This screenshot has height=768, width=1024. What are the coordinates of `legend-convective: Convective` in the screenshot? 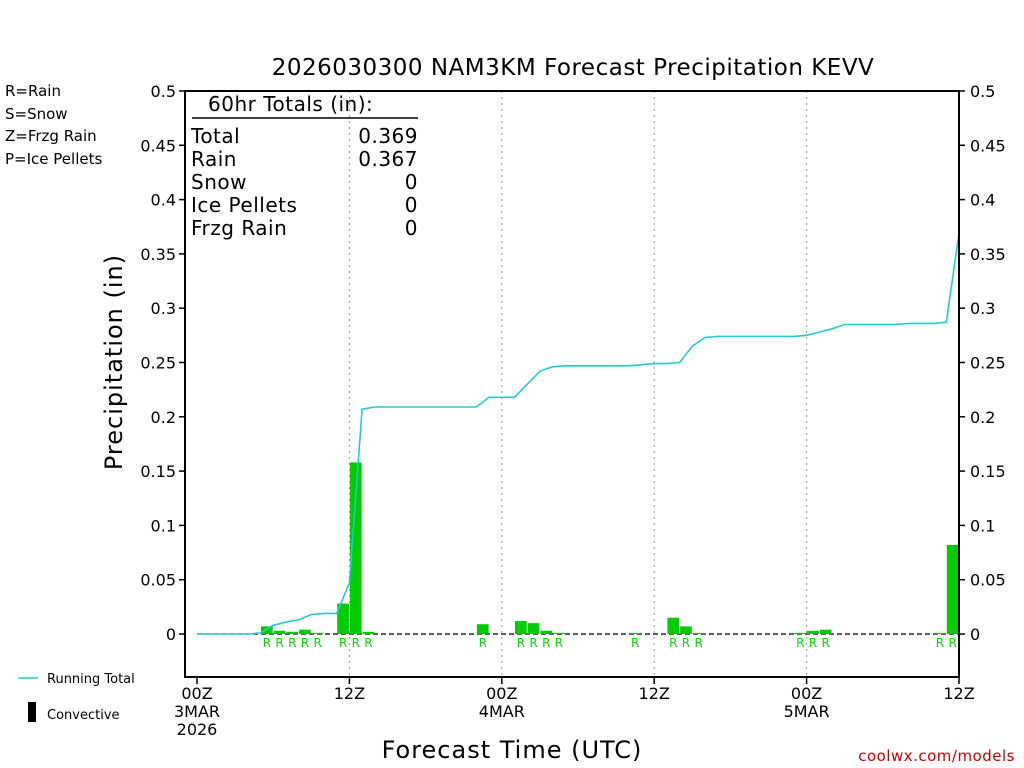 It's located at (83, 715).